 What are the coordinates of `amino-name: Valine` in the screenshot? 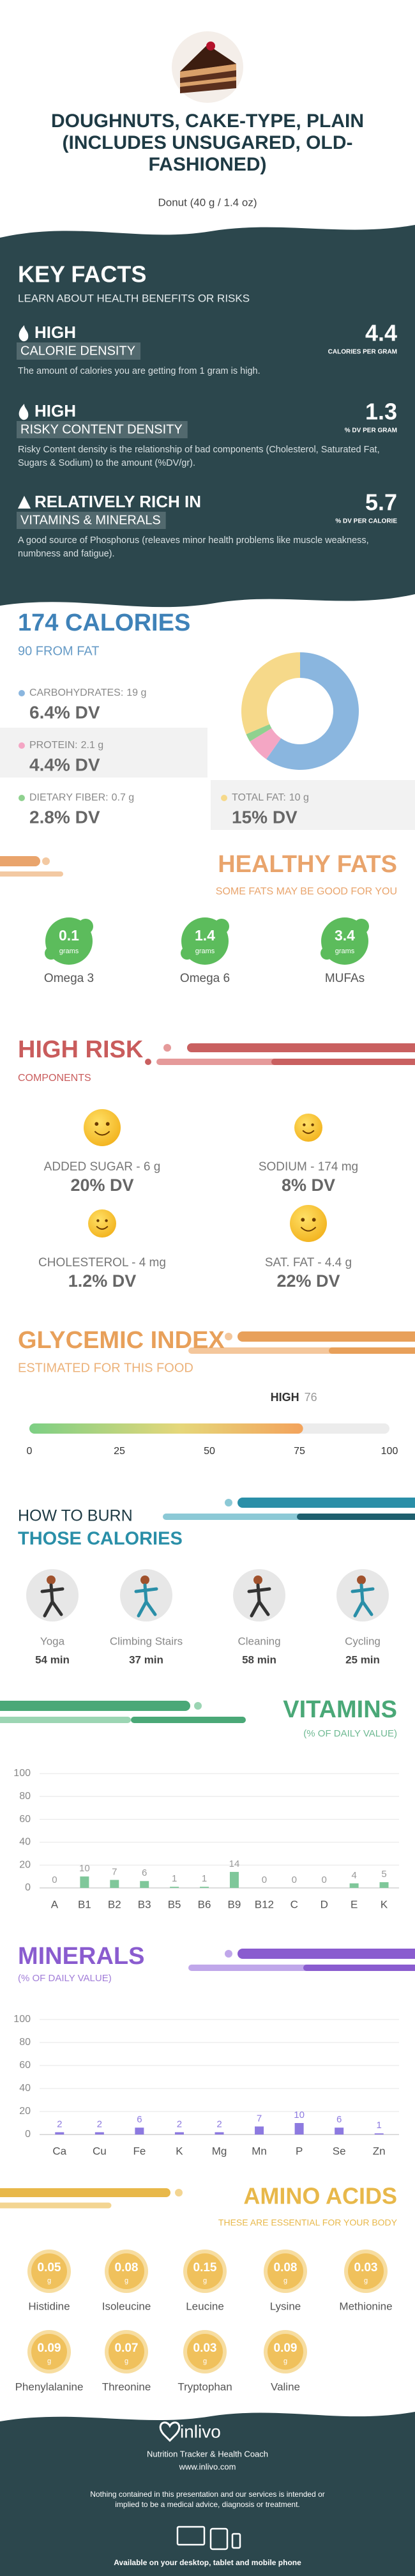 It's located at (285, 2386).